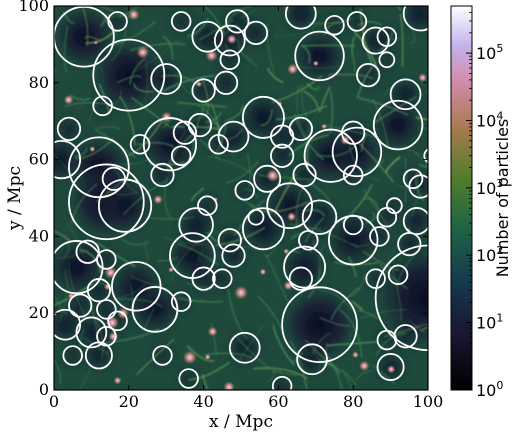 This screenshot has width=520, height=433. I want to click on colorbar-tick-label: 10⁴, so click(489, 119).